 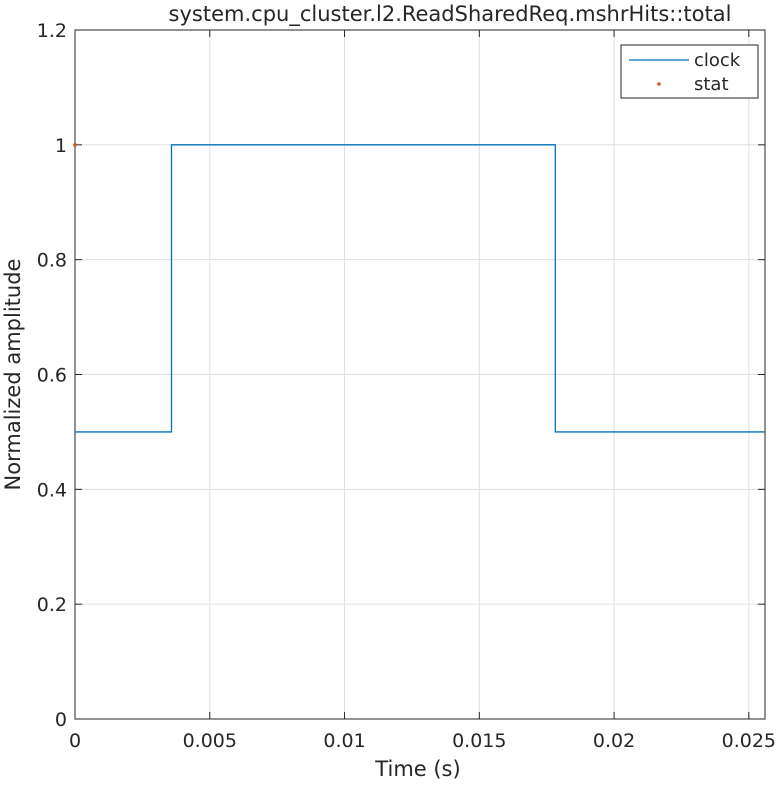 What do you see at coordinates (711, 84) in the screenshot?
I see `legend-label-stat: stat` at bounding box center [711, 84].